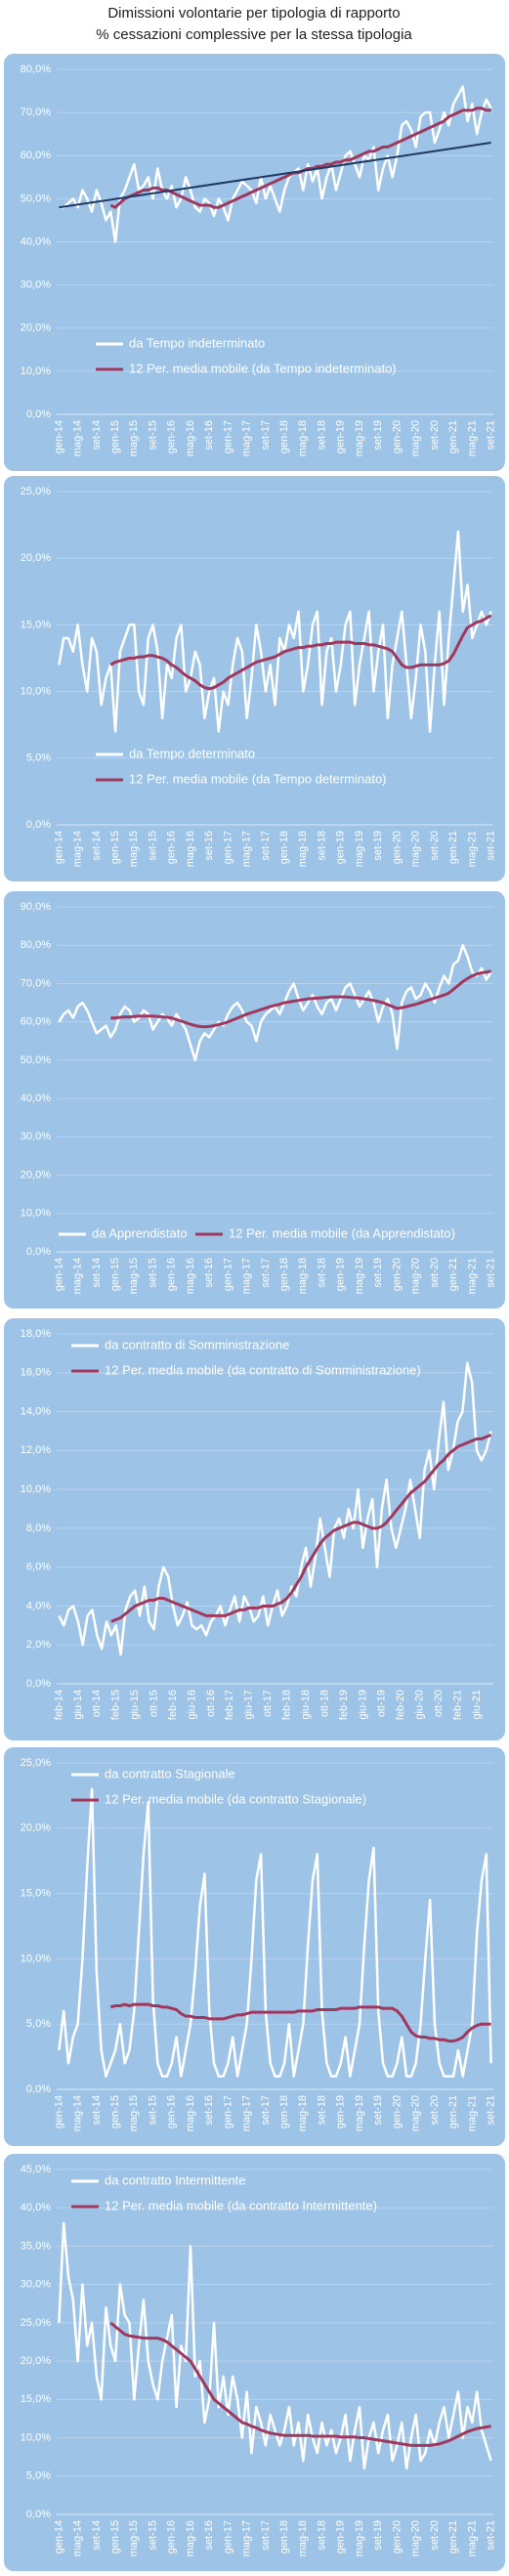  Describe the element at coordinates (477, 1705) in the screenshot. I see `x-tick-label: giu-21` at that location.